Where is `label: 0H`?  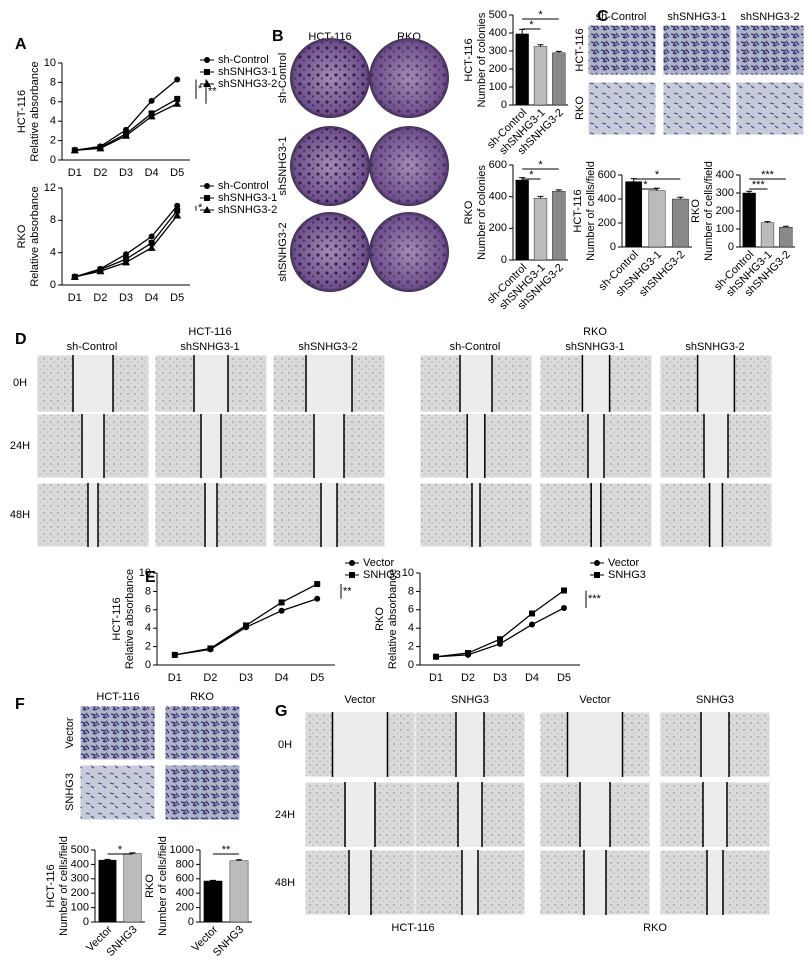
label: 0H is located at coordinates (285, 745).